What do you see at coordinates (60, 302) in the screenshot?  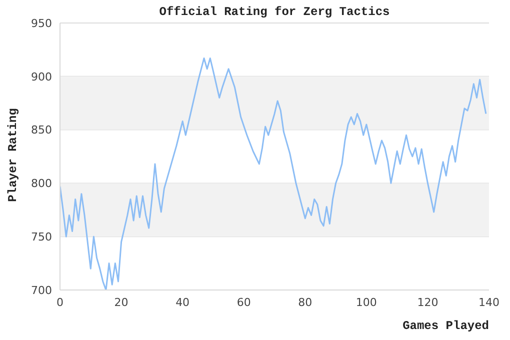 I see `x-tick-label: 0` at bounding box center [60, 302].